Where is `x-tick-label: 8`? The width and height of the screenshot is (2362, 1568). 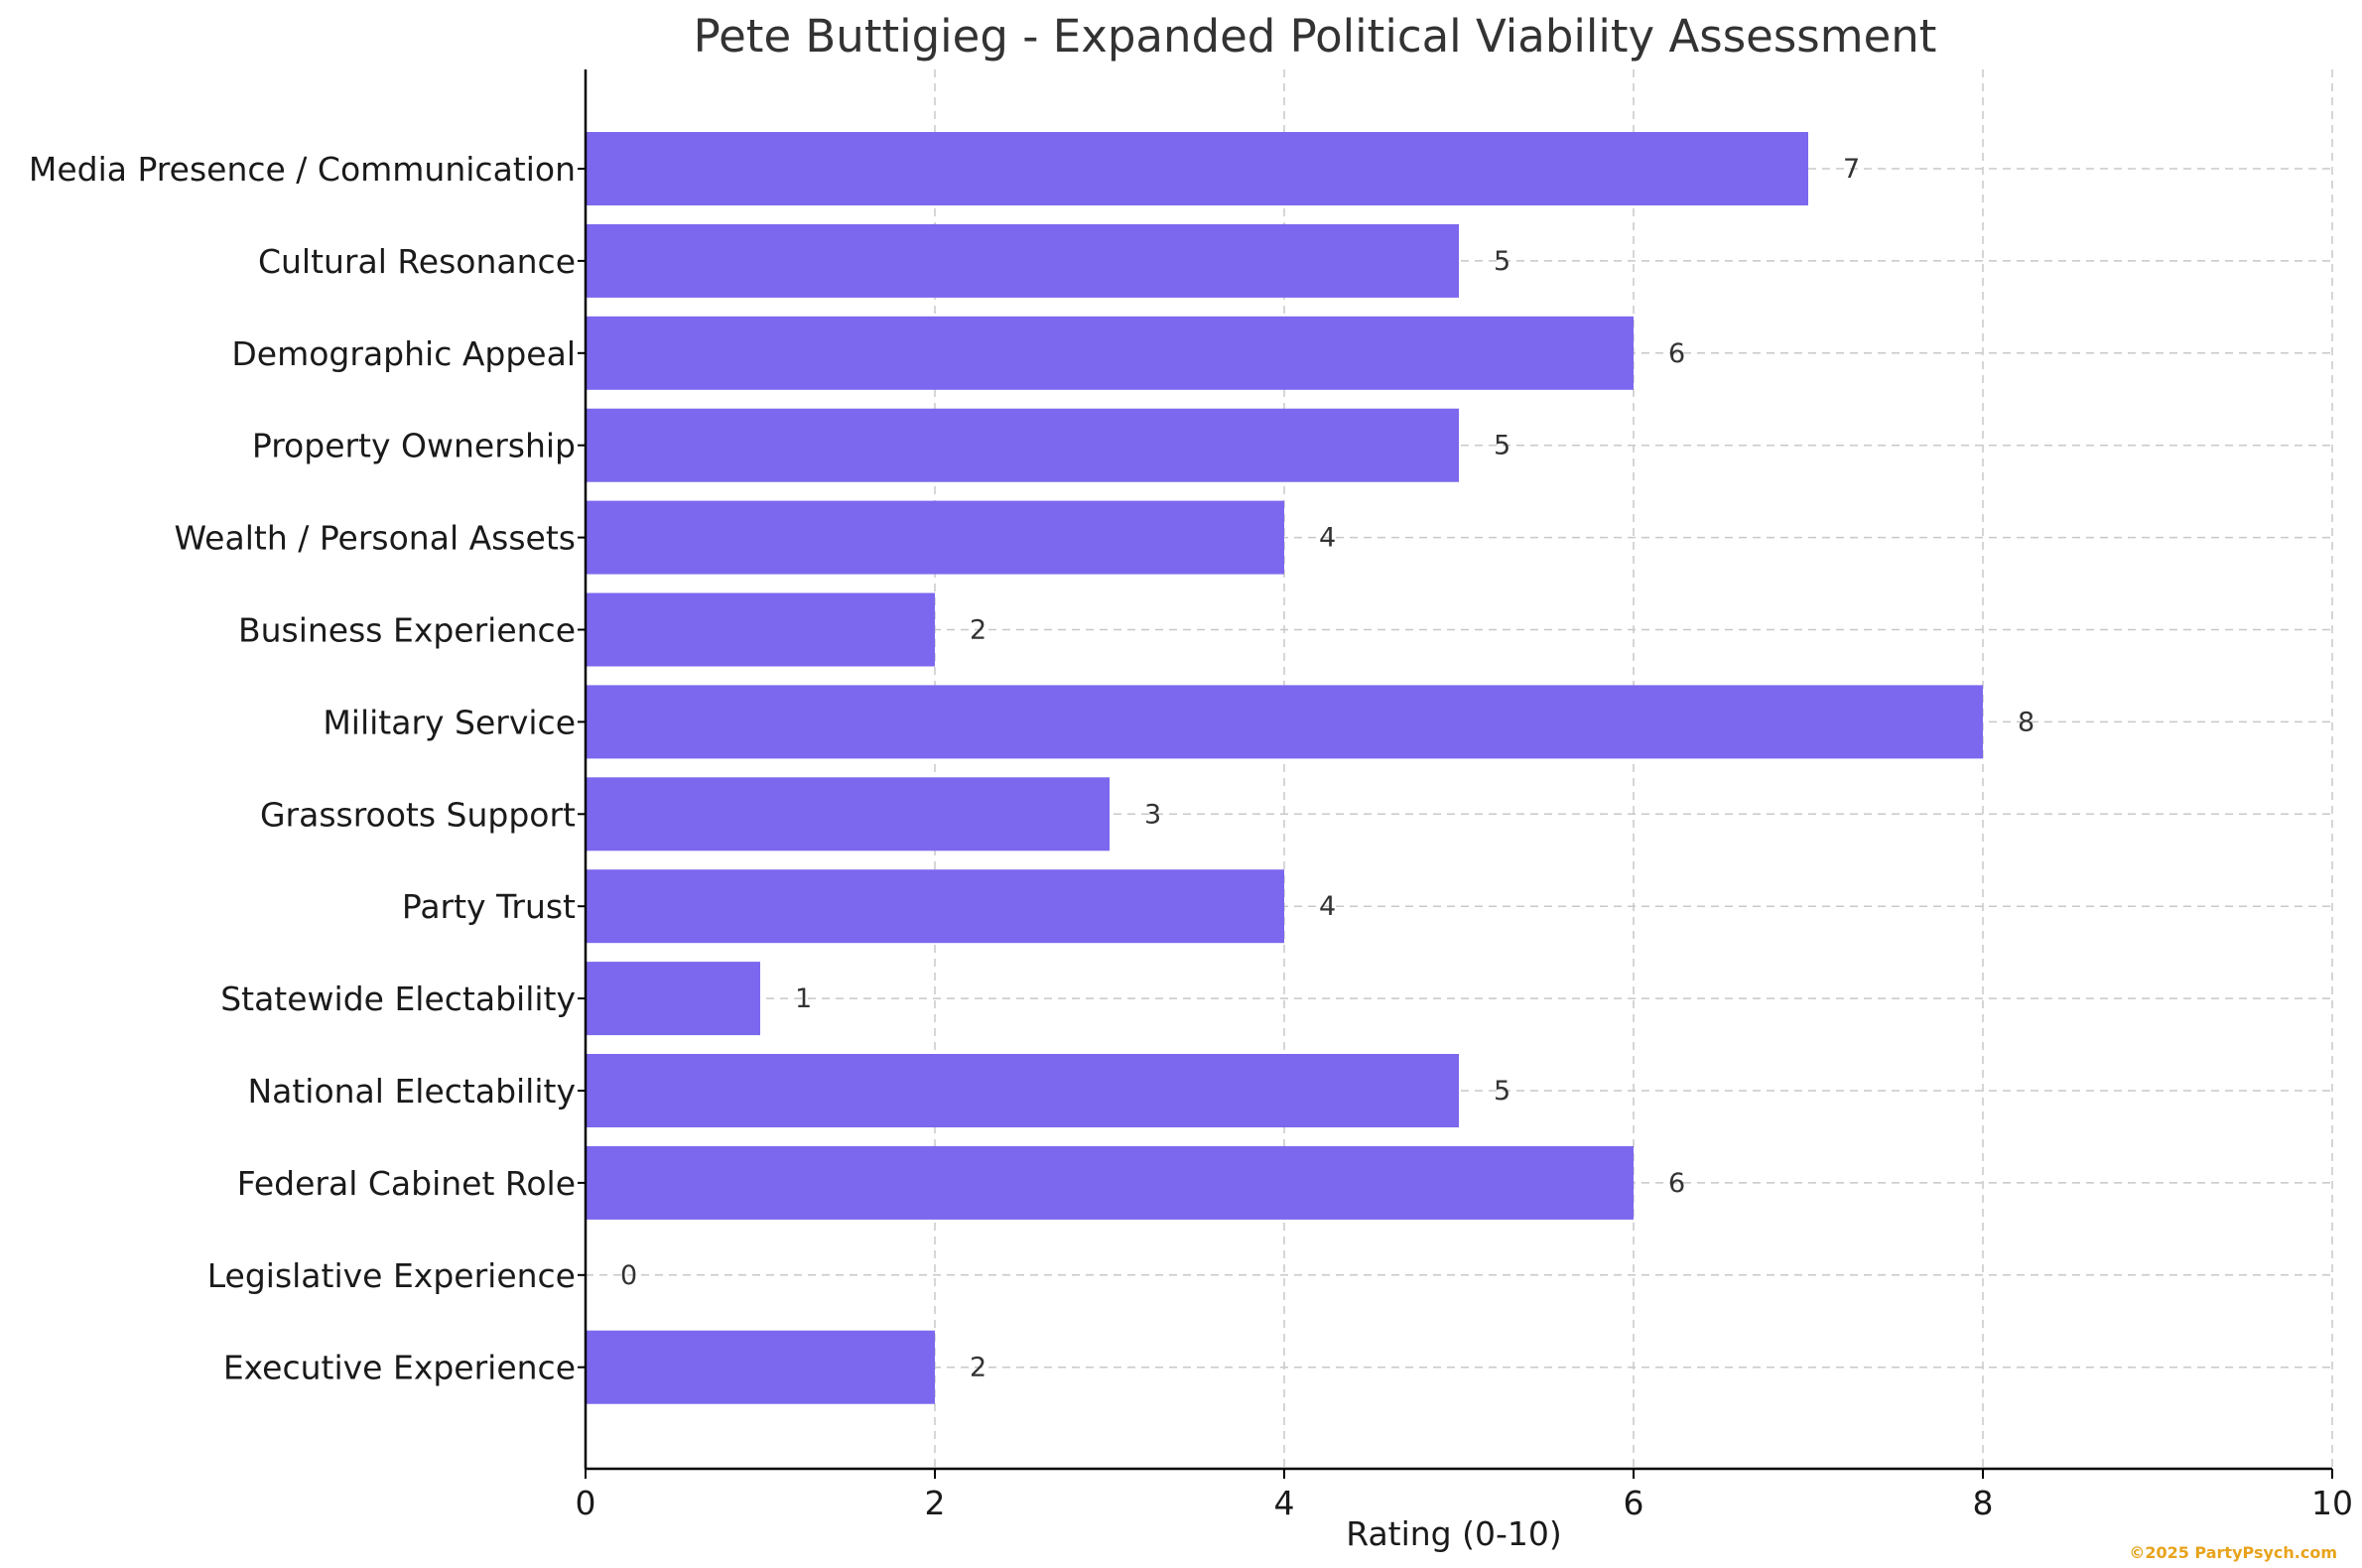 x-tick-label: 8 is located at coordinates (1983, 1503).